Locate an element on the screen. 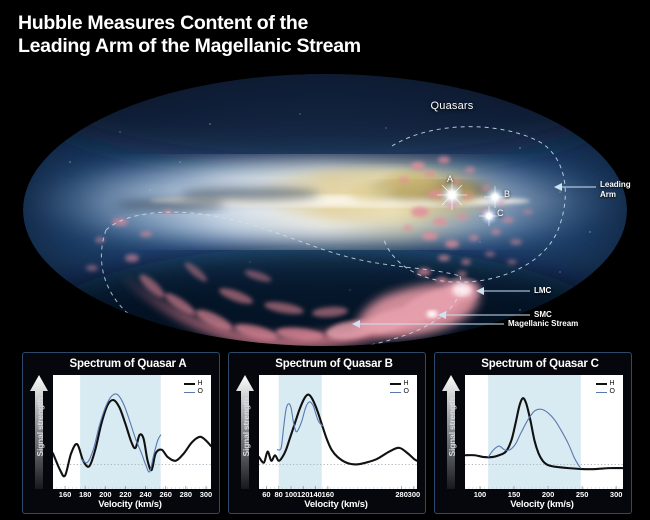 This screenshot has width=650, height=520. x-tick-label: 120 is located at coordinates (303, 494).